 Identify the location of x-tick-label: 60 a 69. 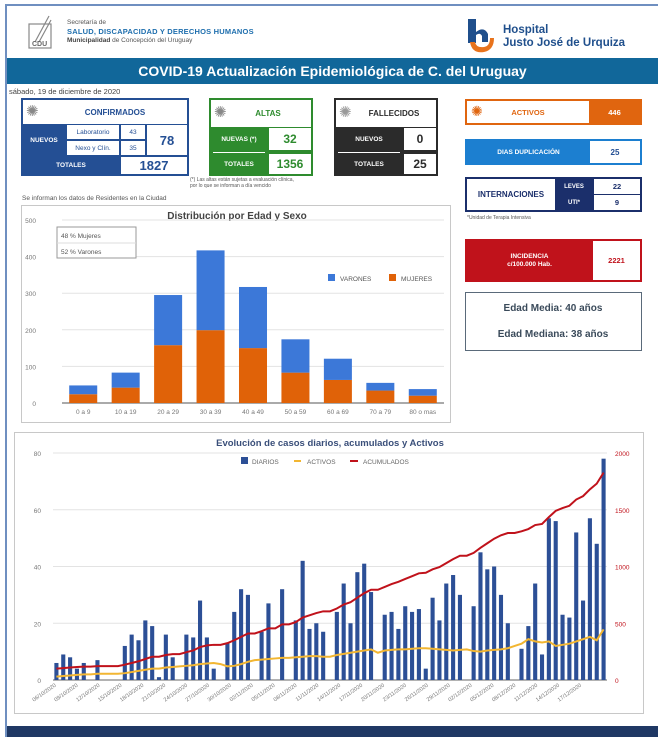
(338, 412).